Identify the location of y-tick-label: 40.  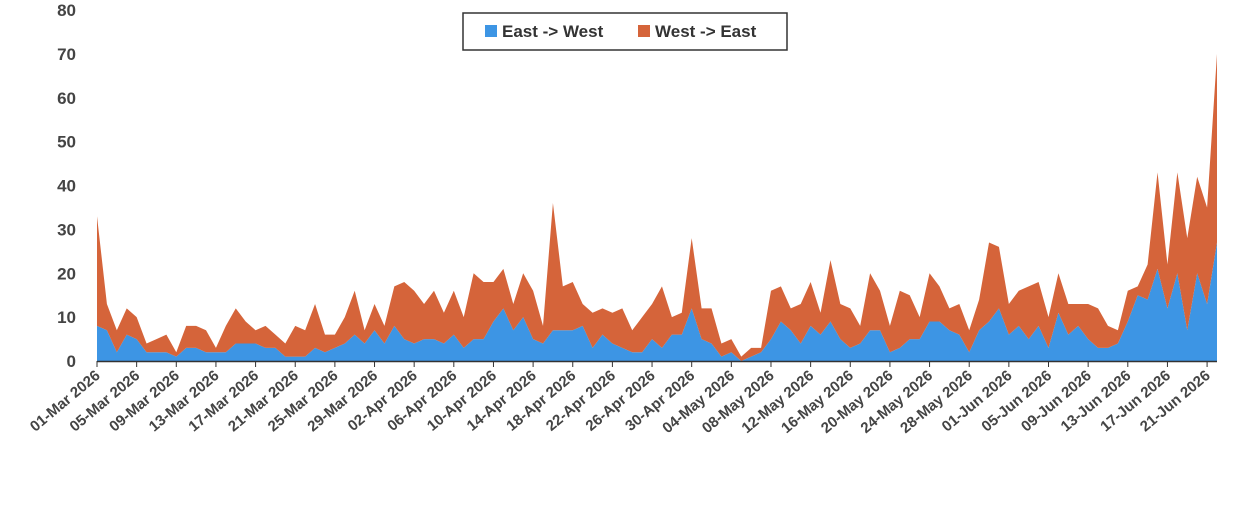
(66, 186).